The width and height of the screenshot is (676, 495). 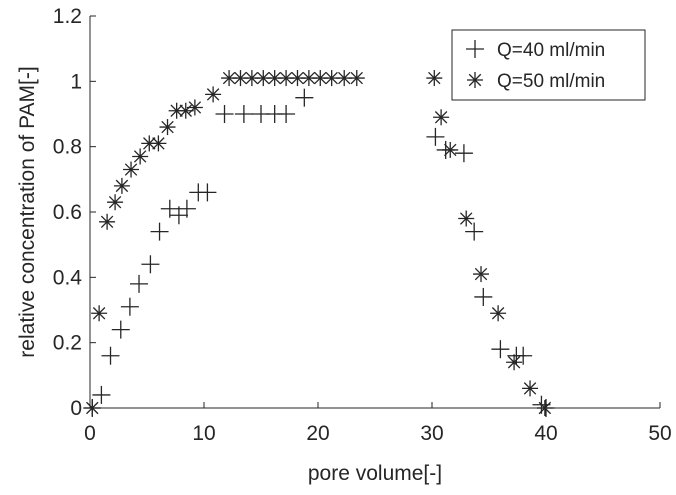 What do you see at coordinates (659, 433) in the screenshot?
I see `x-tick-label: 50` at bounding box center [659, 433].